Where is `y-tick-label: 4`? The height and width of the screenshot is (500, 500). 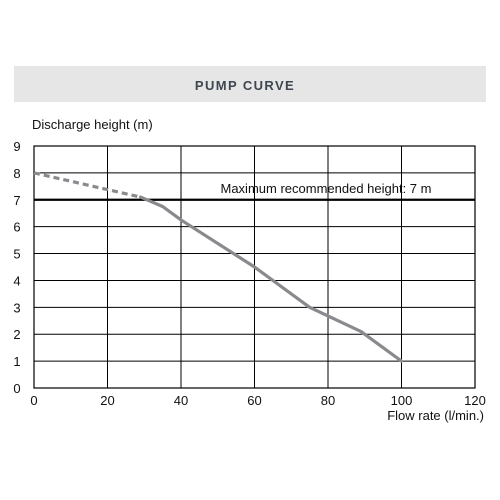
y-tick-label: 4 is located at coordinates (16, 280).